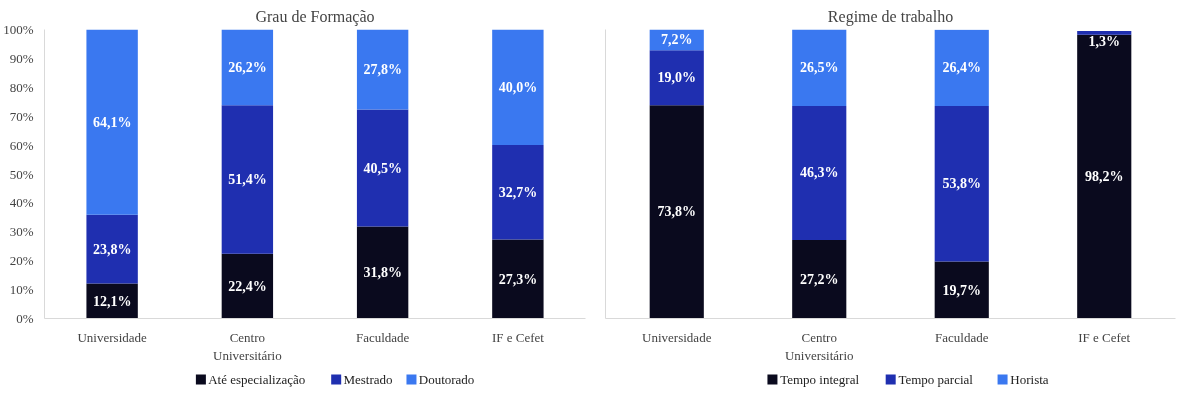  I want to click on data-label: 27,8%, so click(382, 69).